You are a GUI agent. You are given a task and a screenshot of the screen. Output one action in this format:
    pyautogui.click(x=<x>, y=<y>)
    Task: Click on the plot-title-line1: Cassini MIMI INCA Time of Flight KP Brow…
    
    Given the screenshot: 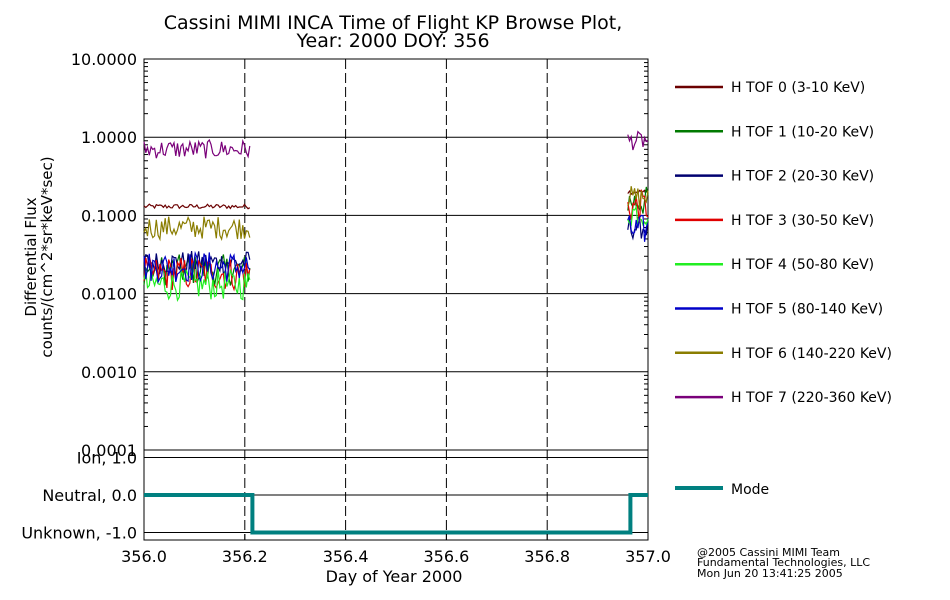 What is the action you would take?
    pyautogui.click(x=393, y=23)
    